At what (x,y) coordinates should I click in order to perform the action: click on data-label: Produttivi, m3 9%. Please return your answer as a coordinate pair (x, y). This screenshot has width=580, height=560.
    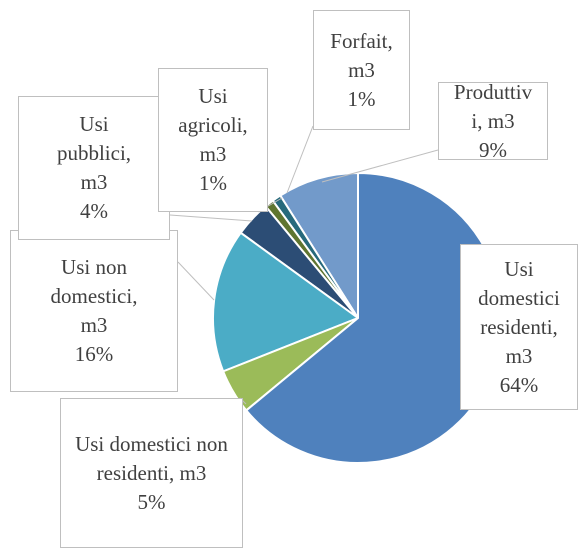
    Looking at the image, I should click on (493, 121).